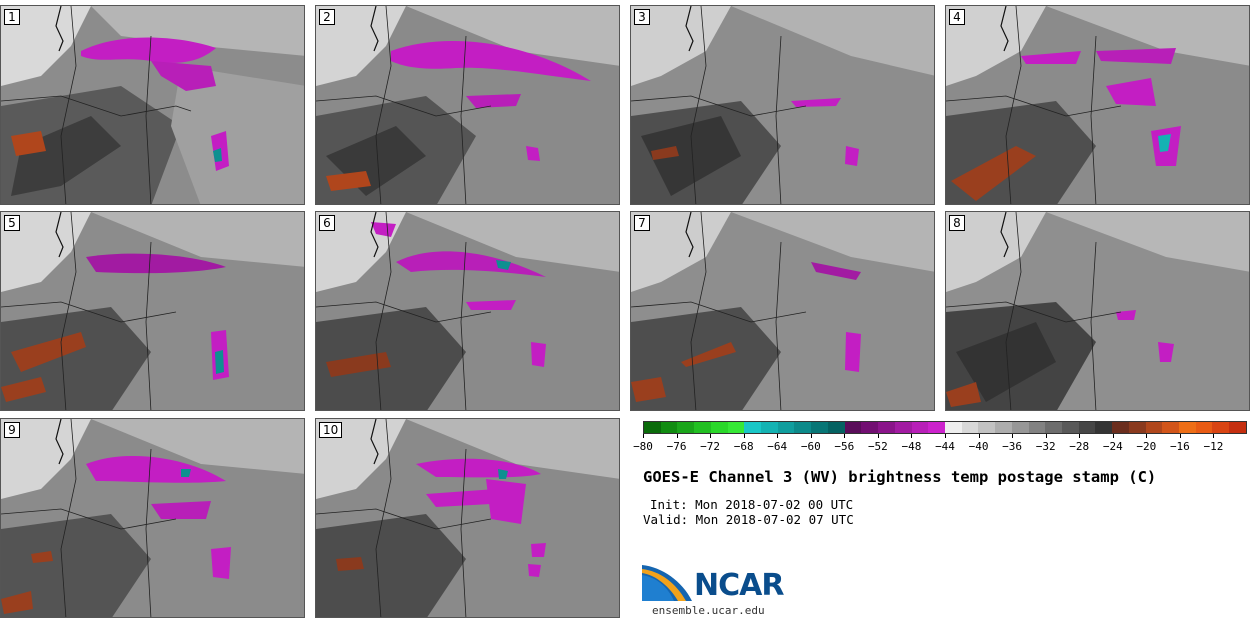 Image resolution: width=1260 pixels, height=619 pixels. I want to click on stamp-panel-7: 7, so click(782, 311).